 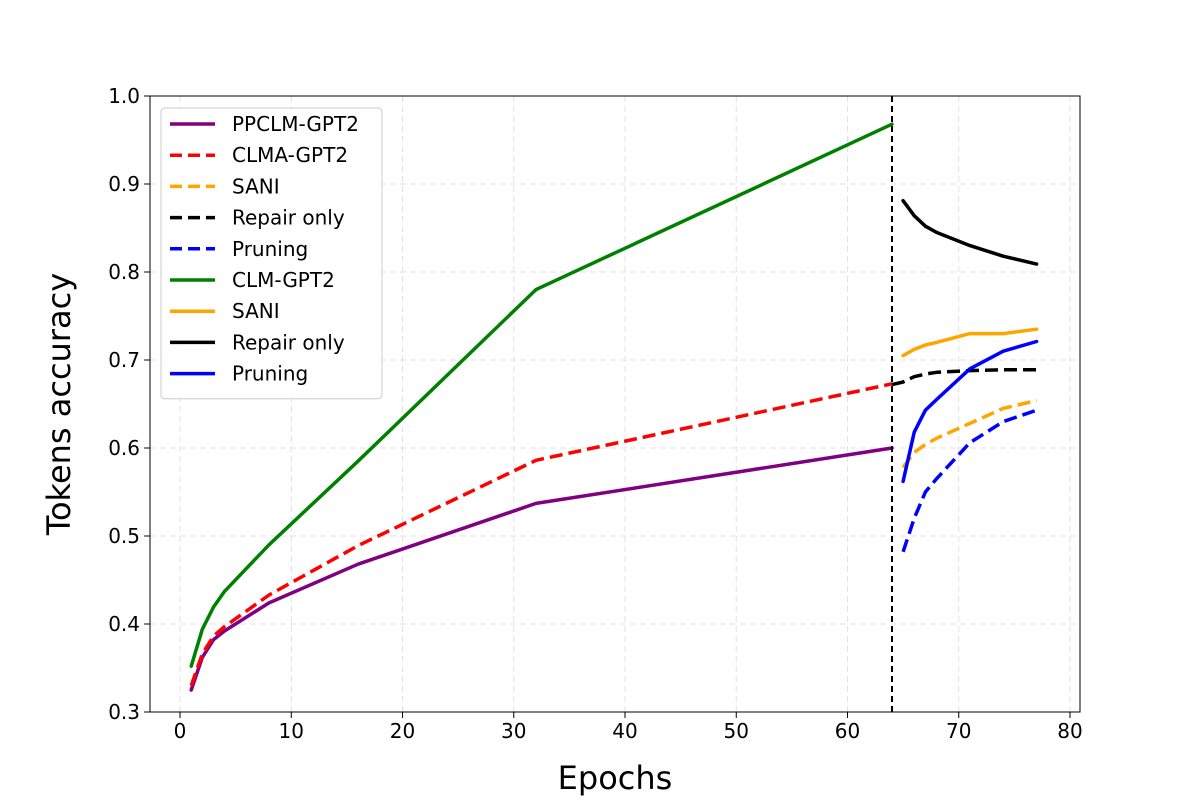 I want to click on y-axis-title: Tokens accuracy, so click(x=59, y=404).